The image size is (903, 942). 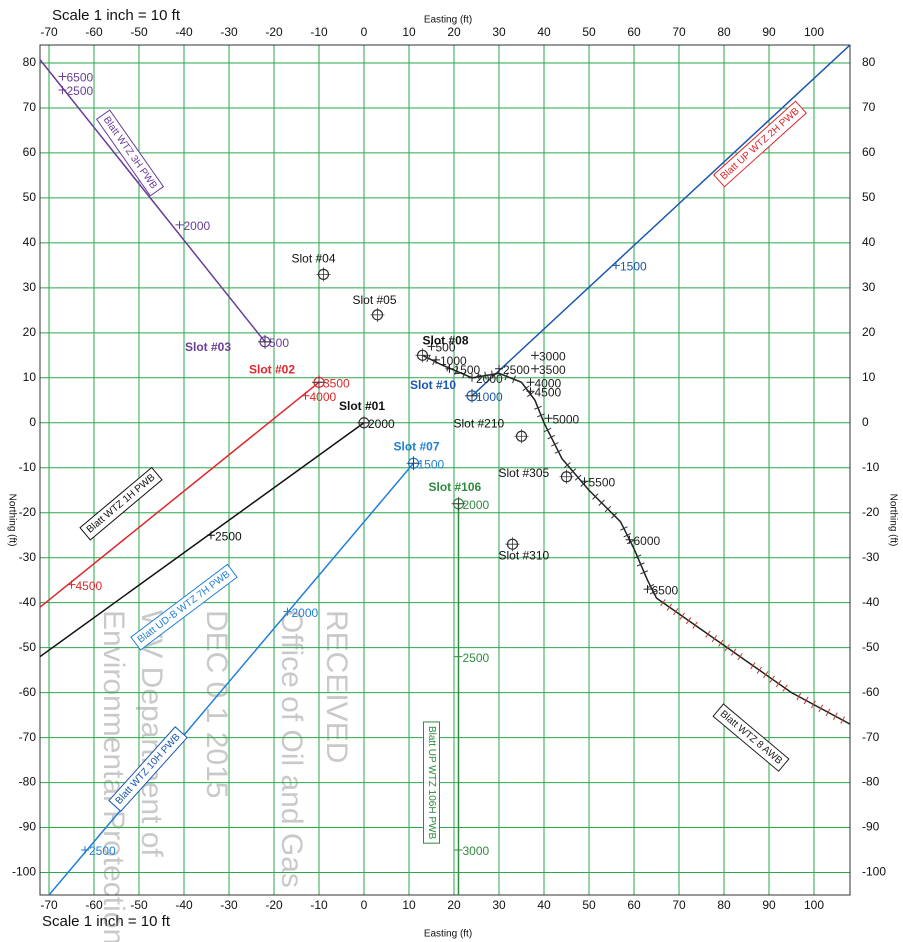 I want to click on slot-label: Slot #04, so click(x=314, y=259).